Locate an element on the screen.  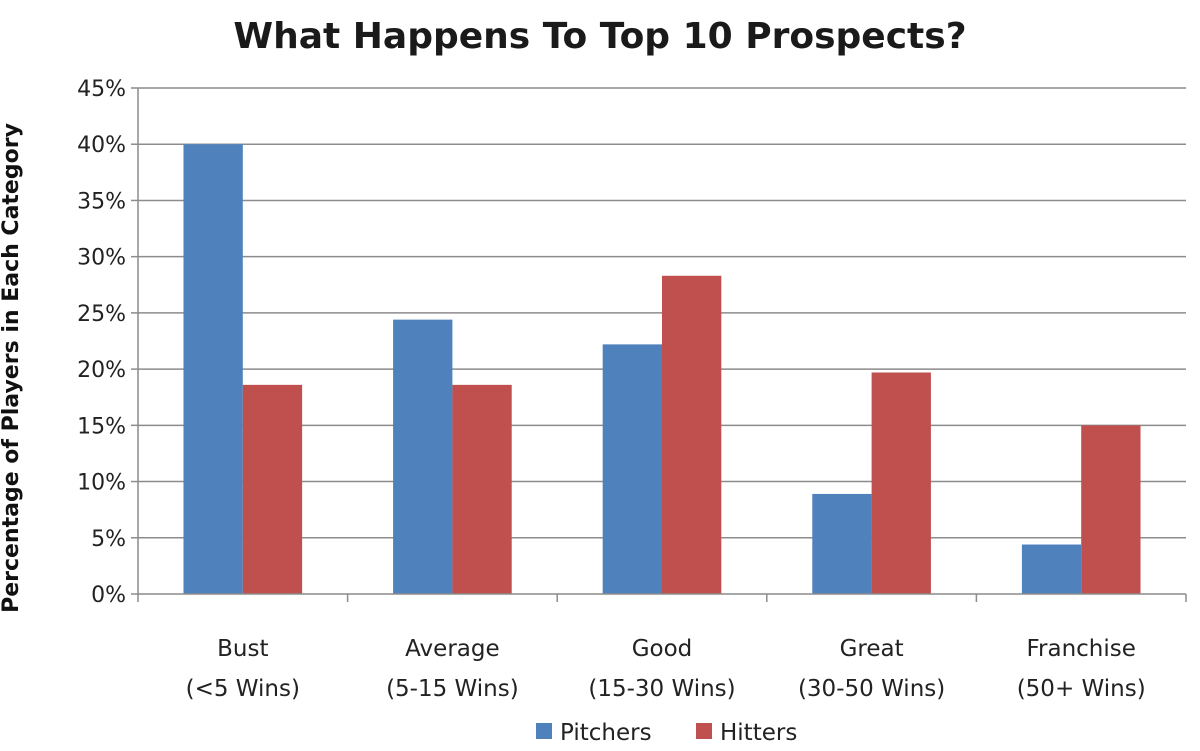
y-tick-label: 15% is located at coordinates (101, 426).